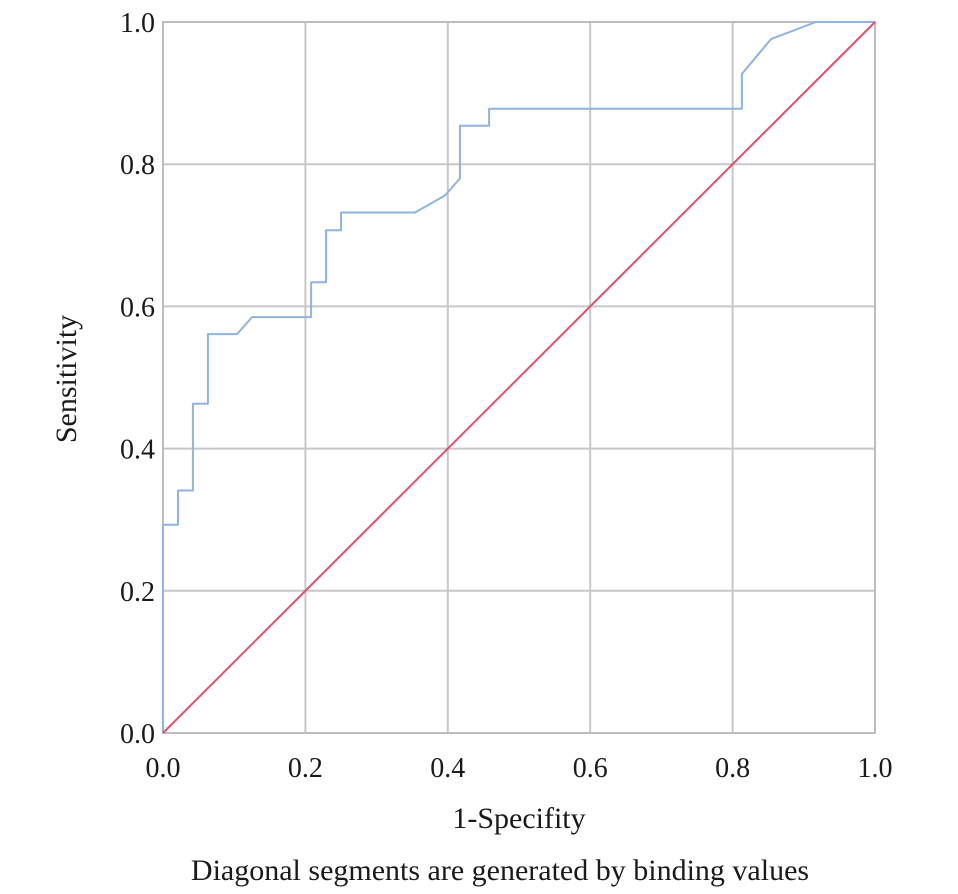 This screenshot has width=958, height=894. What do you see at coordinates (137, 450) in the screenshot?
I see `y-tick-label: 0.4` at bounding box center [137, 450].